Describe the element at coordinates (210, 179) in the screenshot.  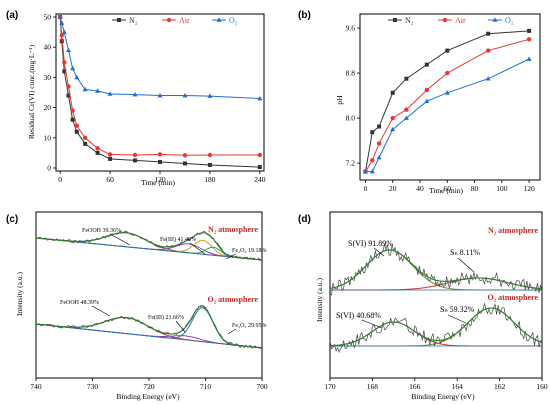
I see `x-tick-label: 180` at that location.